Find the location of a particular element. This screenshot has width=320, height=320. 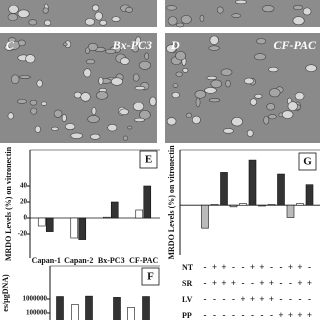

panel-label: F is located at coordinates (150, 277).